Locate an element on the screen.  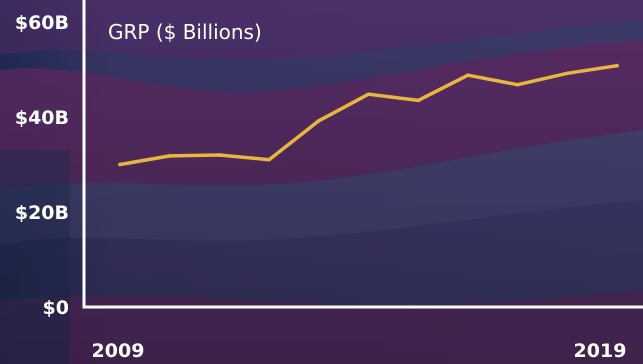
y-tick-label: $20B is located at coordinates (42, 213).